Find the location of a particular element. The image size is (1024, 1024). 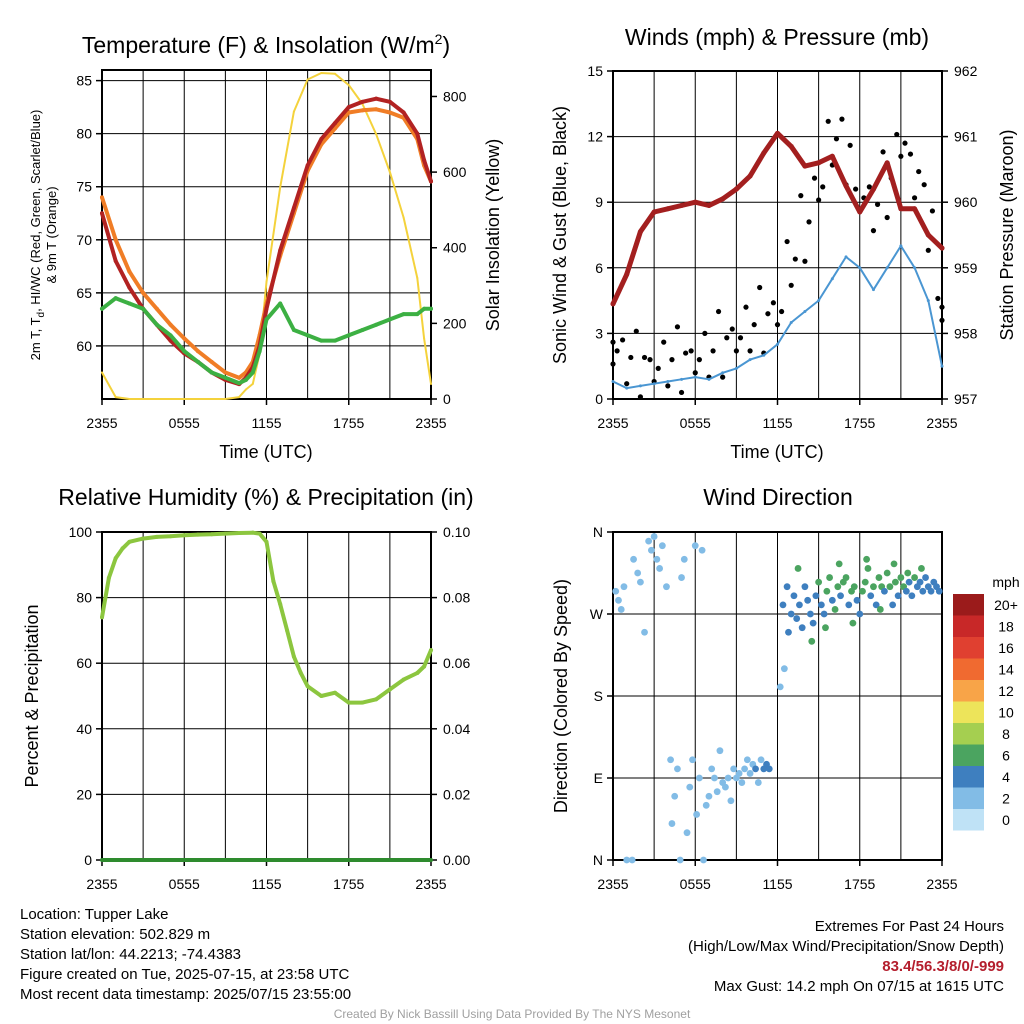

y-axis-label-right: Solar Insolation (Yellow) is located at coordinates (493, 235).